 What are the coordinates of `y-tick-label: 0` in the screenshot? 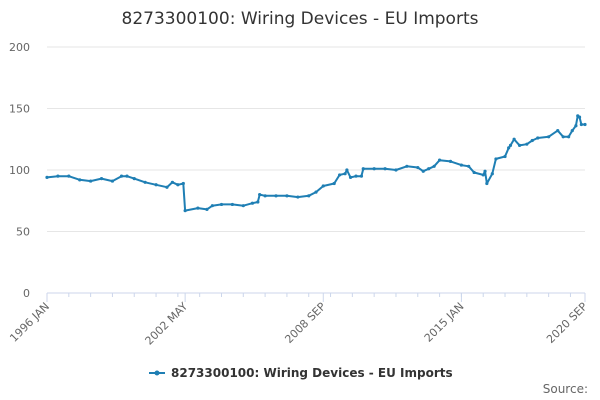 It's located at (26, 293).